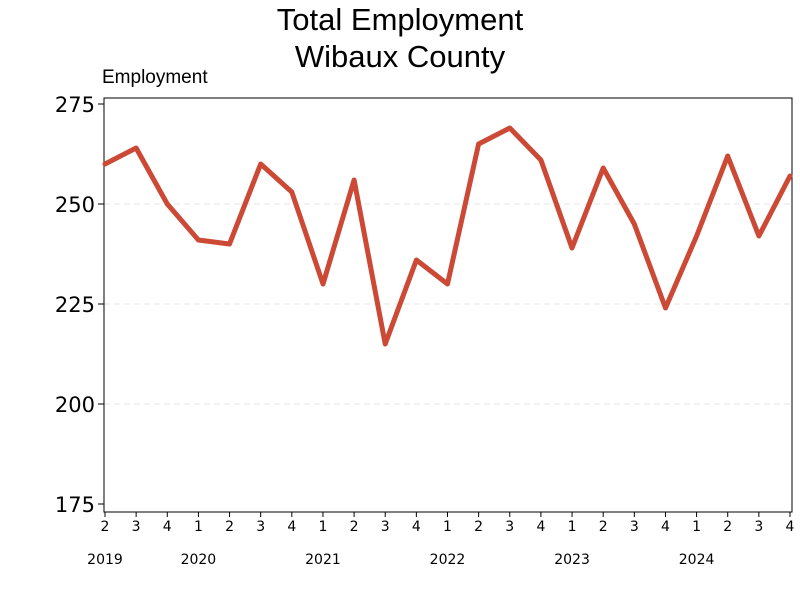 The height and width of the screenshot is (600, 800). Describe the element at coordinates (75, 305) in the screenshot. I see `y-tick-label: 225` at that location.